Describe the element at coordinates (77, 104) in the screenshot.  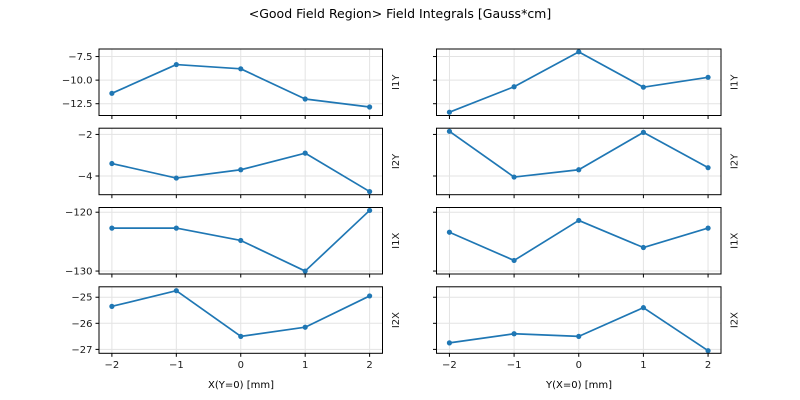
I see `y-tick-label: −12.5` at that location.